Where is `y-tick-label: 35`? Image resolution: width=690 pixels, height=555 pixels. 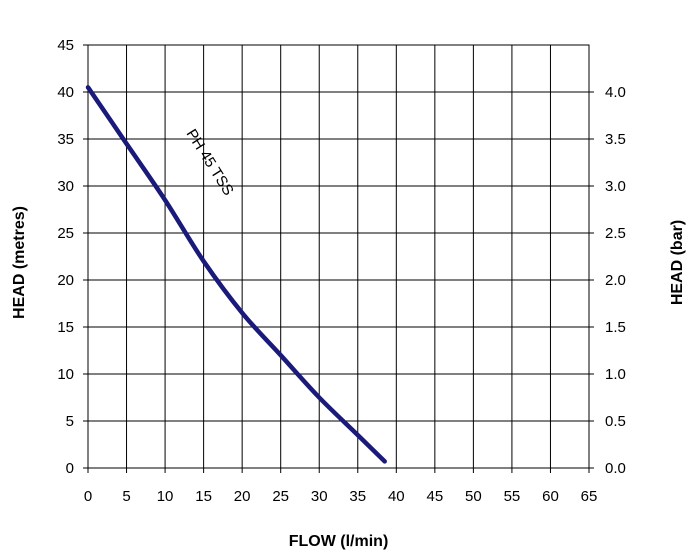 y-tick-label: 35 is located at coordinates (65, 139).